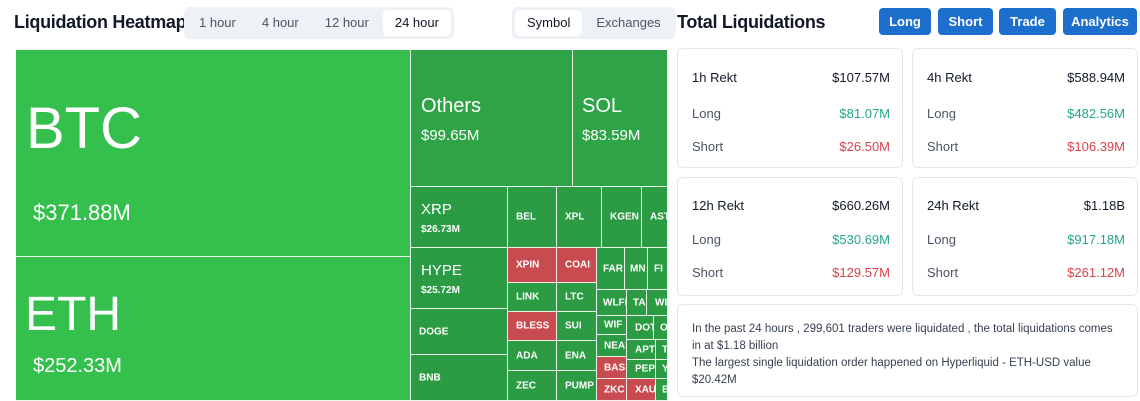 The width and height of the screenshot is (1140, 401). Describe the element at coordinates (528, 297) in the screenshot. I see `tile-link-name: LINK` at that location.